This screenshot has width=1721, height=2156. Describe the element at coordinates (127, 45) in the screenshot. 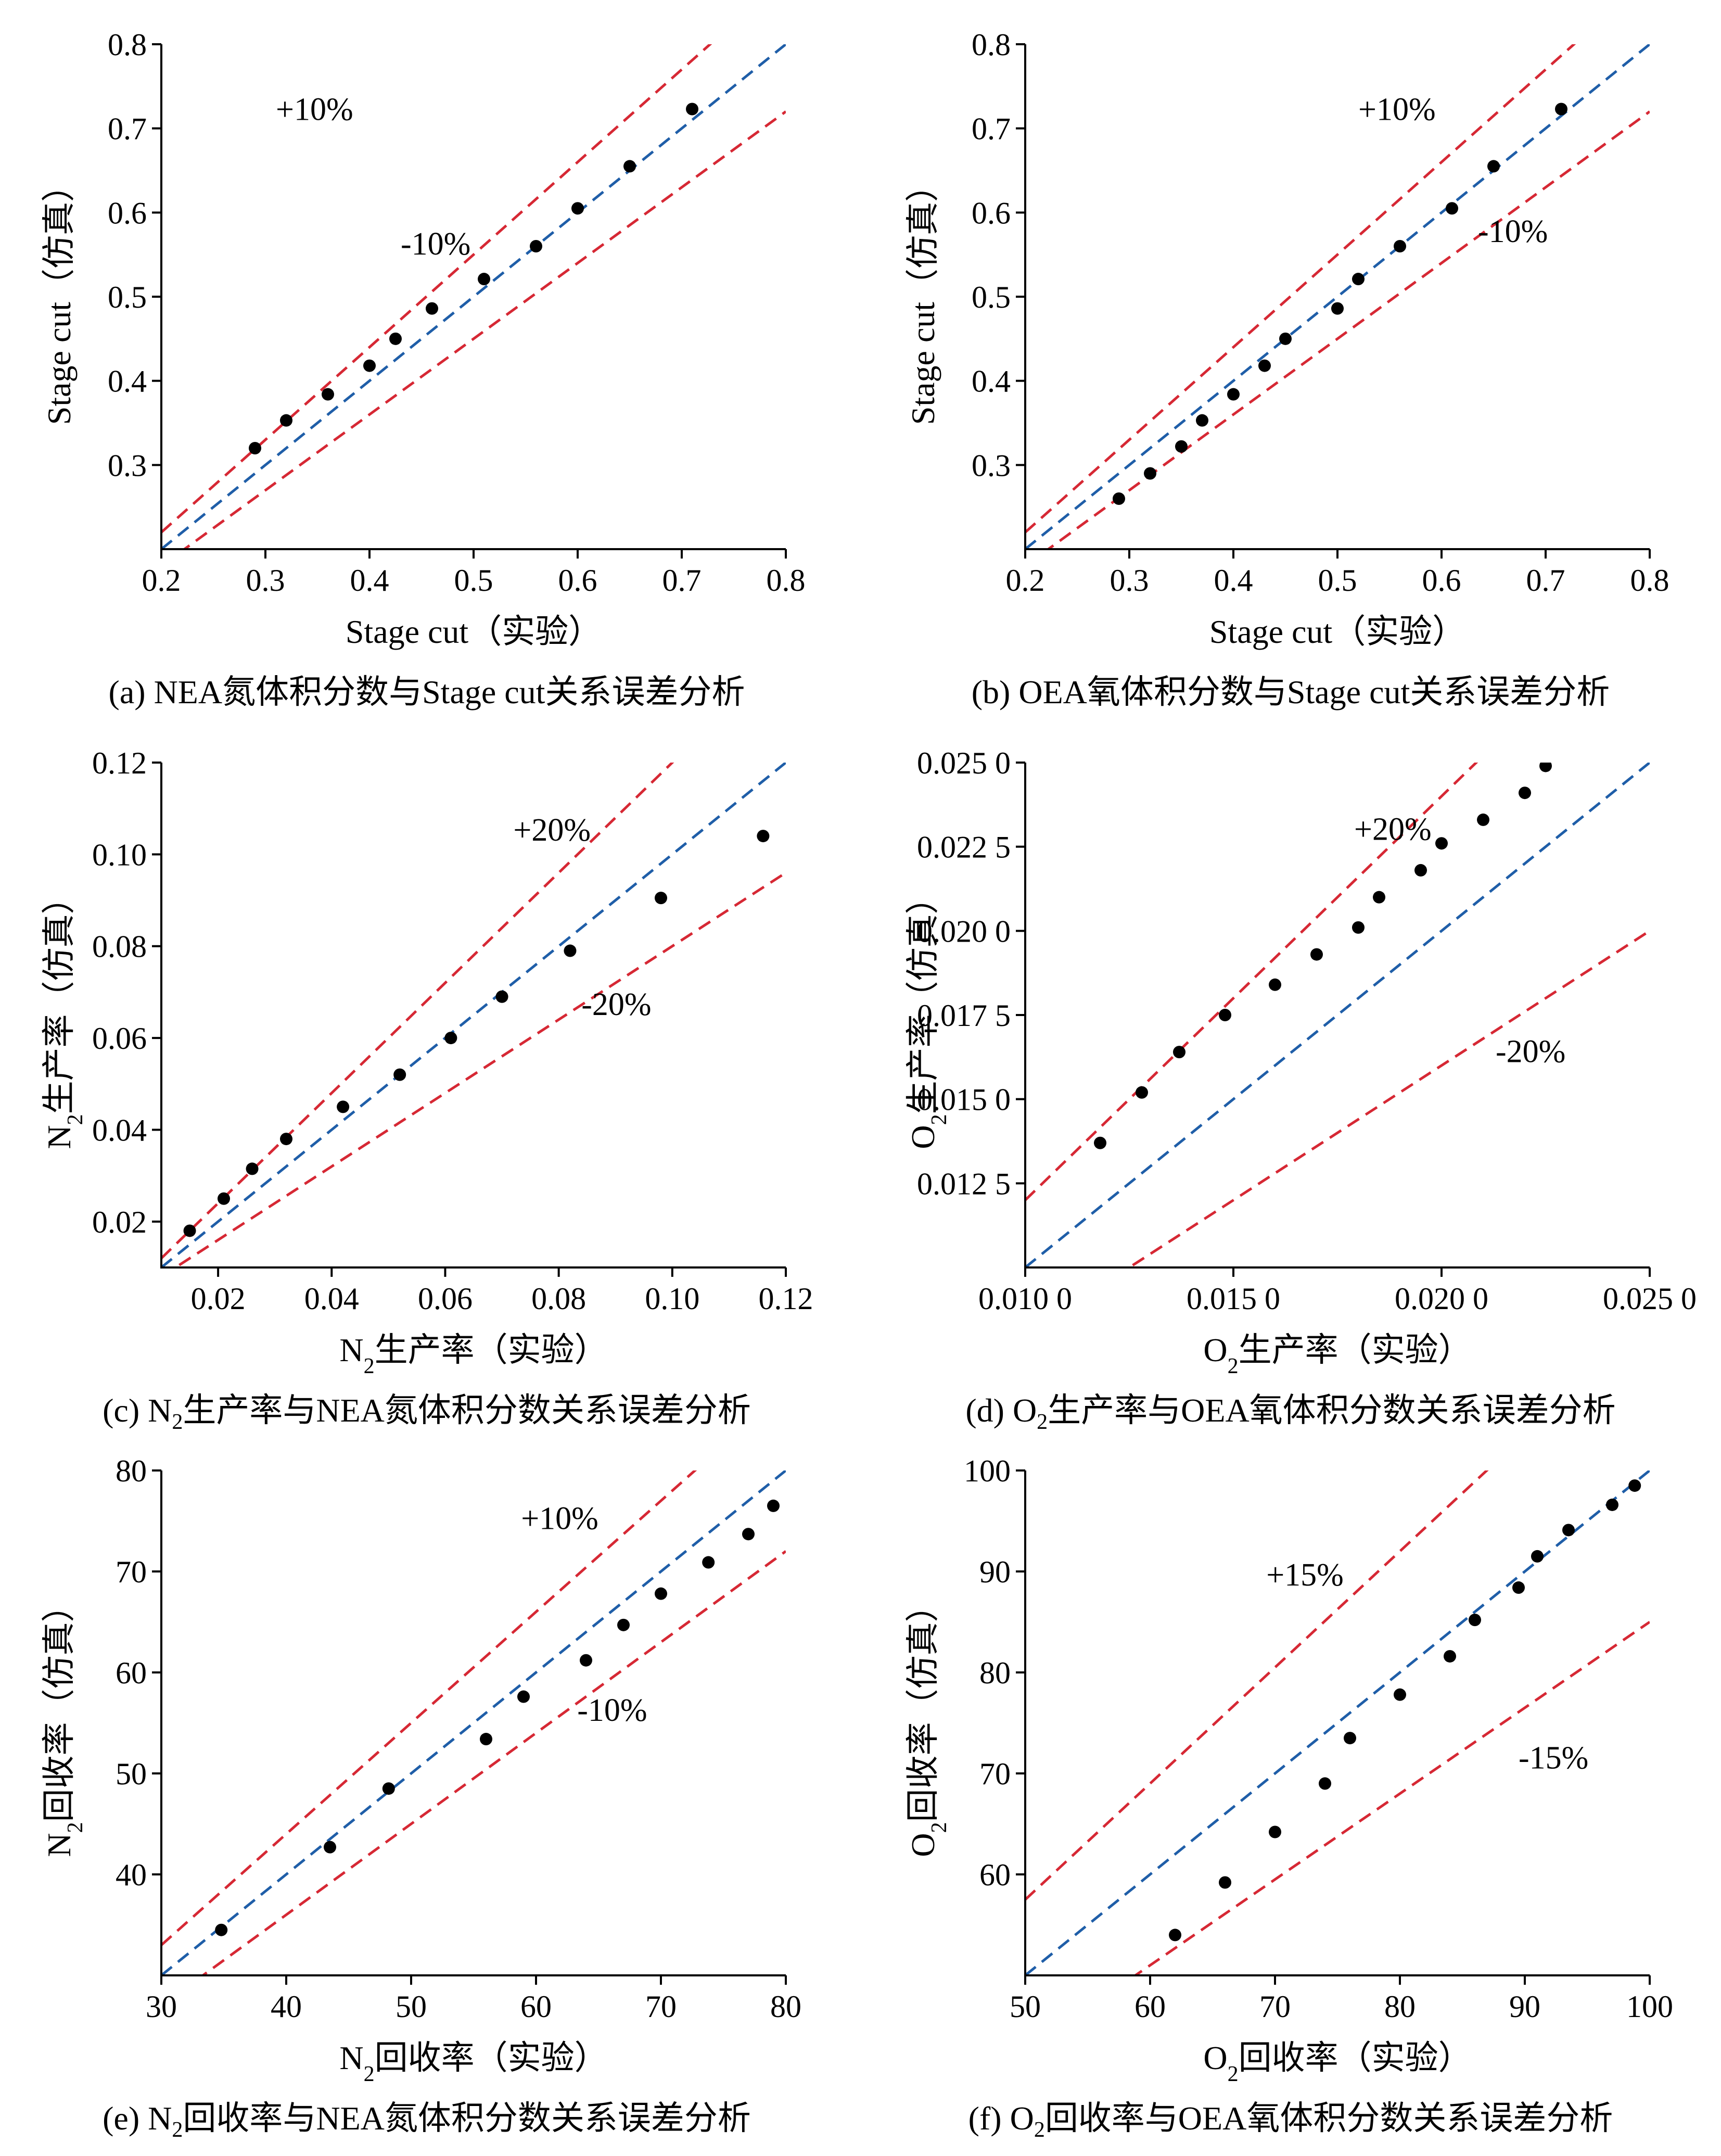

I see `y-tick-label-a-5: 0.8` at that location.